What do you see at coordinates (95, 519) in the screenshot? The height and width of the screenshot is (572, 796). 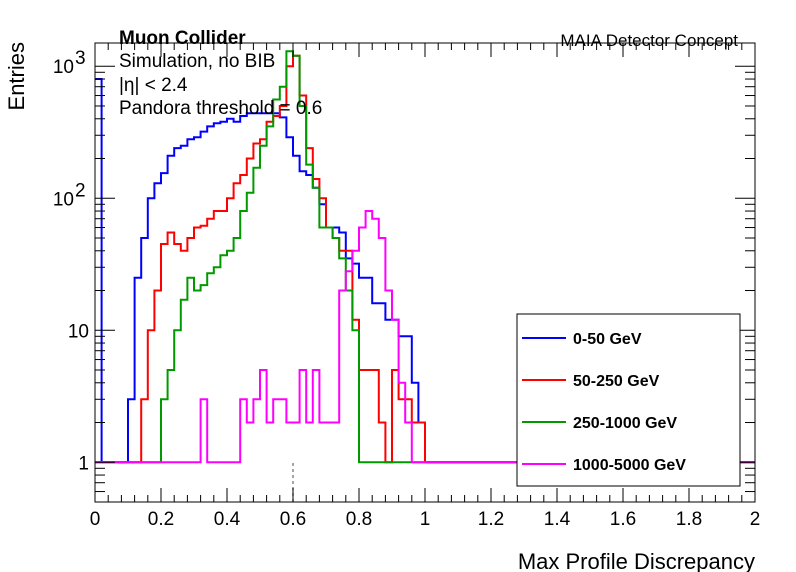 I see `x-tick-label: 0` at bounding box center [95, 519].